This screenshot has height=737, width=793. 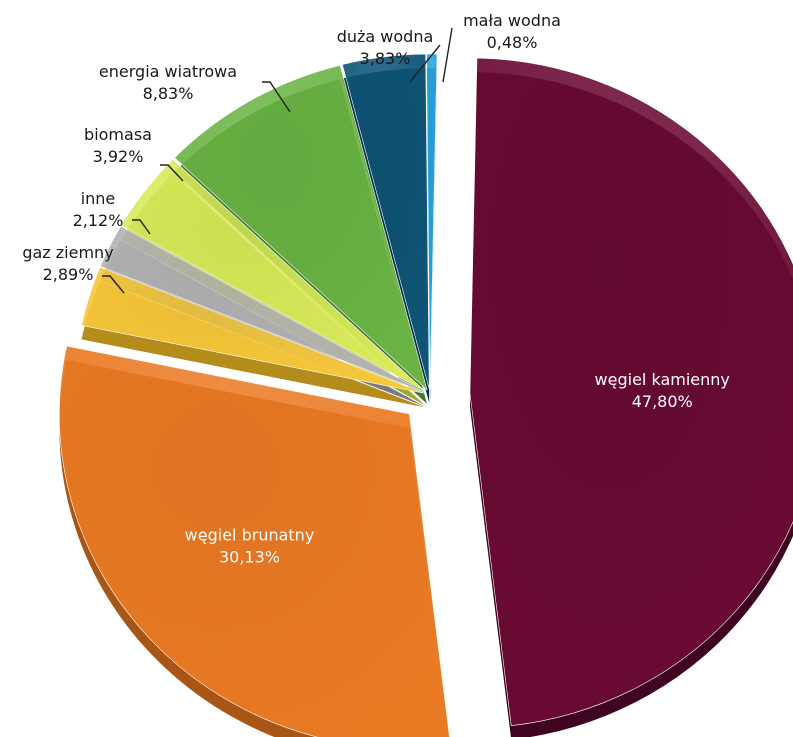 What do you see at coordinates (425, 63) in the screenshot?
I see `leader-line-duza-wodna` at bounding box center [425, 63].